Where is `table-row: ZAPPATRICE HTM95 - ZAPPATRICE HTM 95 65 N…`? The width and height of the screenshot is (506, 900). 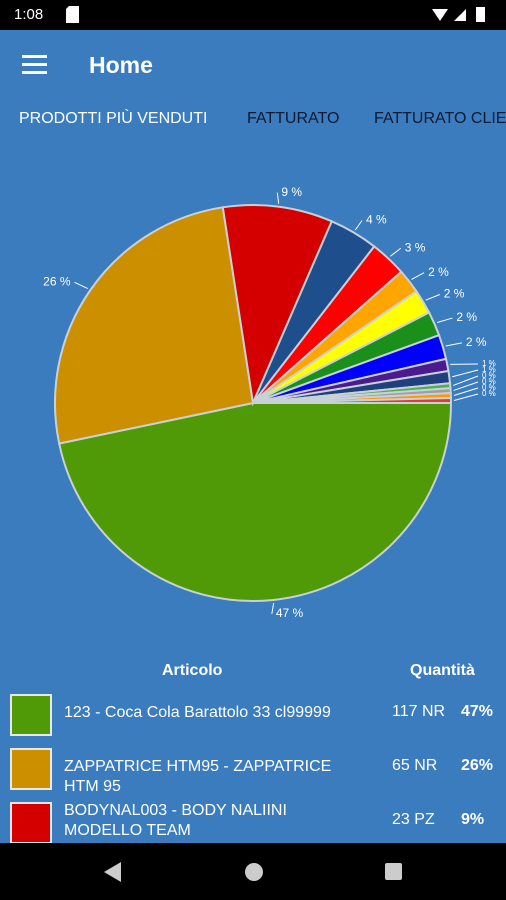
table-row: ZAPPATRICE HTM95 - ZAPPATRICE HTM 95 65 N… is located at coordinates (253, 771).